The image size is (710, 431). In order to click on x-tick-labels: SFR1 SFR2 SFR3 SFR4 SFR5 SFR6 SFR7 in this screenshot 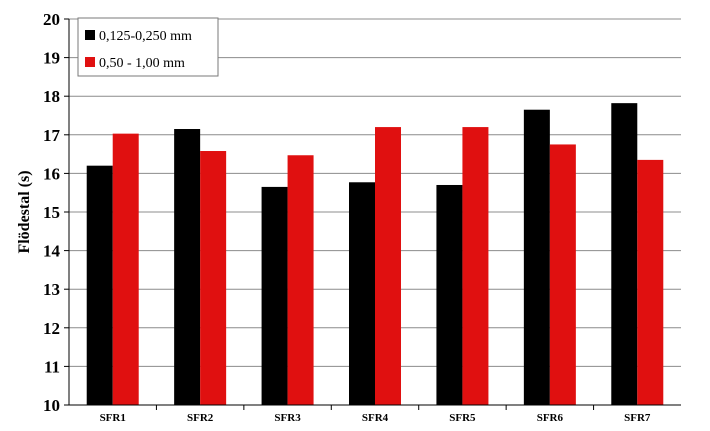, I will do `click(375, 414)`.